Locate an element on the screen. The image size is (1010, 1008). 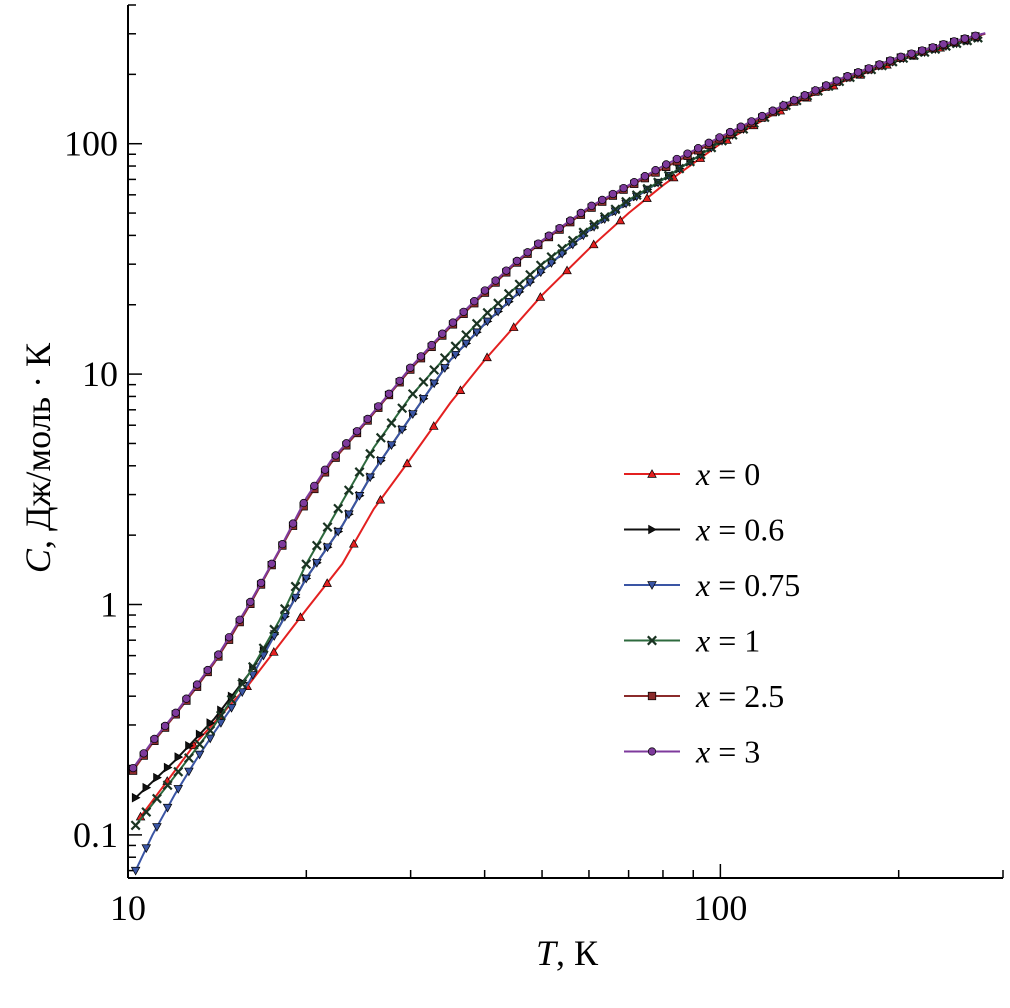
legend-label-rest: = 3 is located at coordinates (735, 752).